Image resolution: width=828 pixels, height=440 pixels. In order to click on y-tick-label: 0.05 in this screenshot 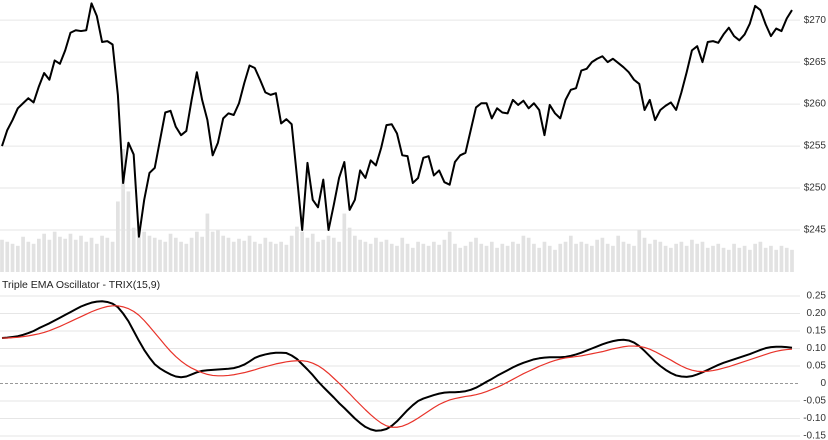, I will do `click(817, 366)`.